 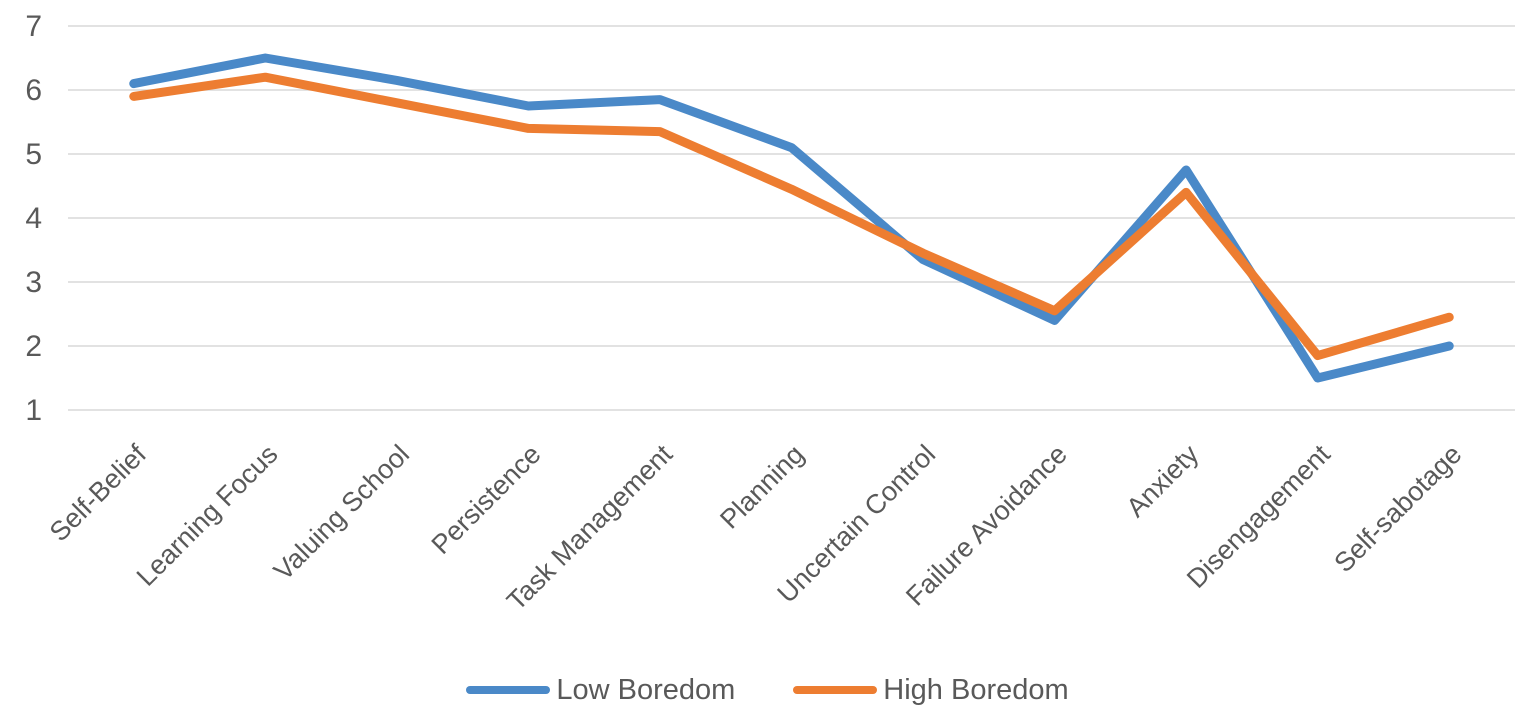 I want to click on y-axis-tick-label: 3, so click(x=33, y=282).